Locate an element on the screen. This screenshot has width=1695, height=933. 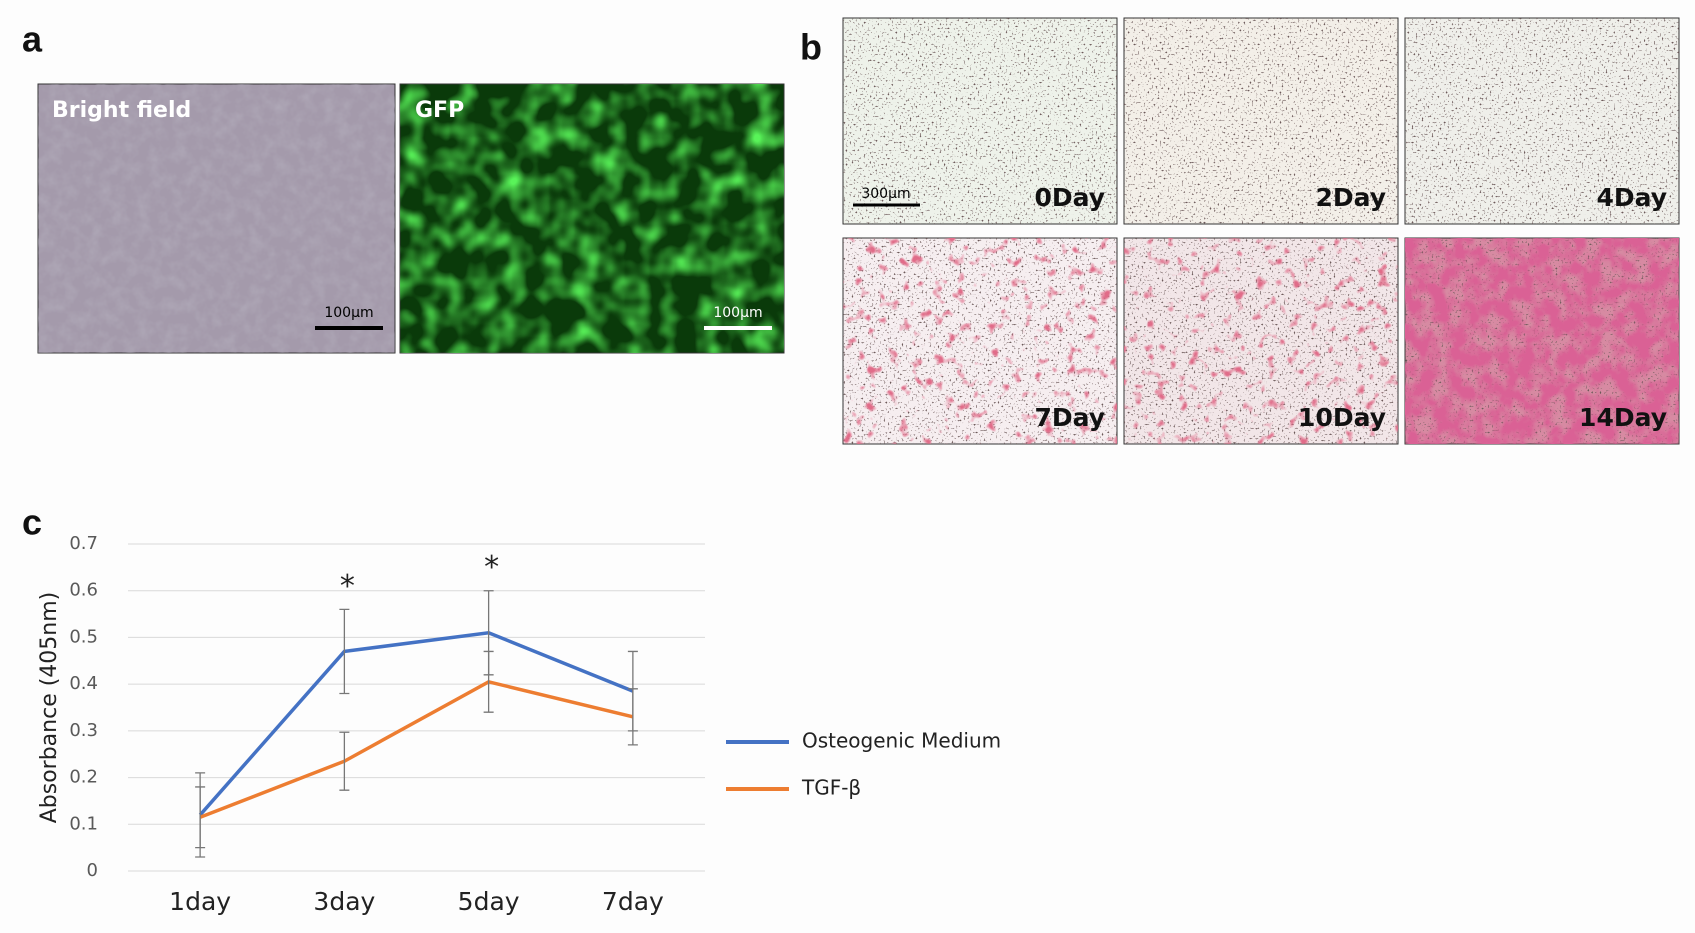
y-tick-label: 0 is located at coordinates (92, 870).